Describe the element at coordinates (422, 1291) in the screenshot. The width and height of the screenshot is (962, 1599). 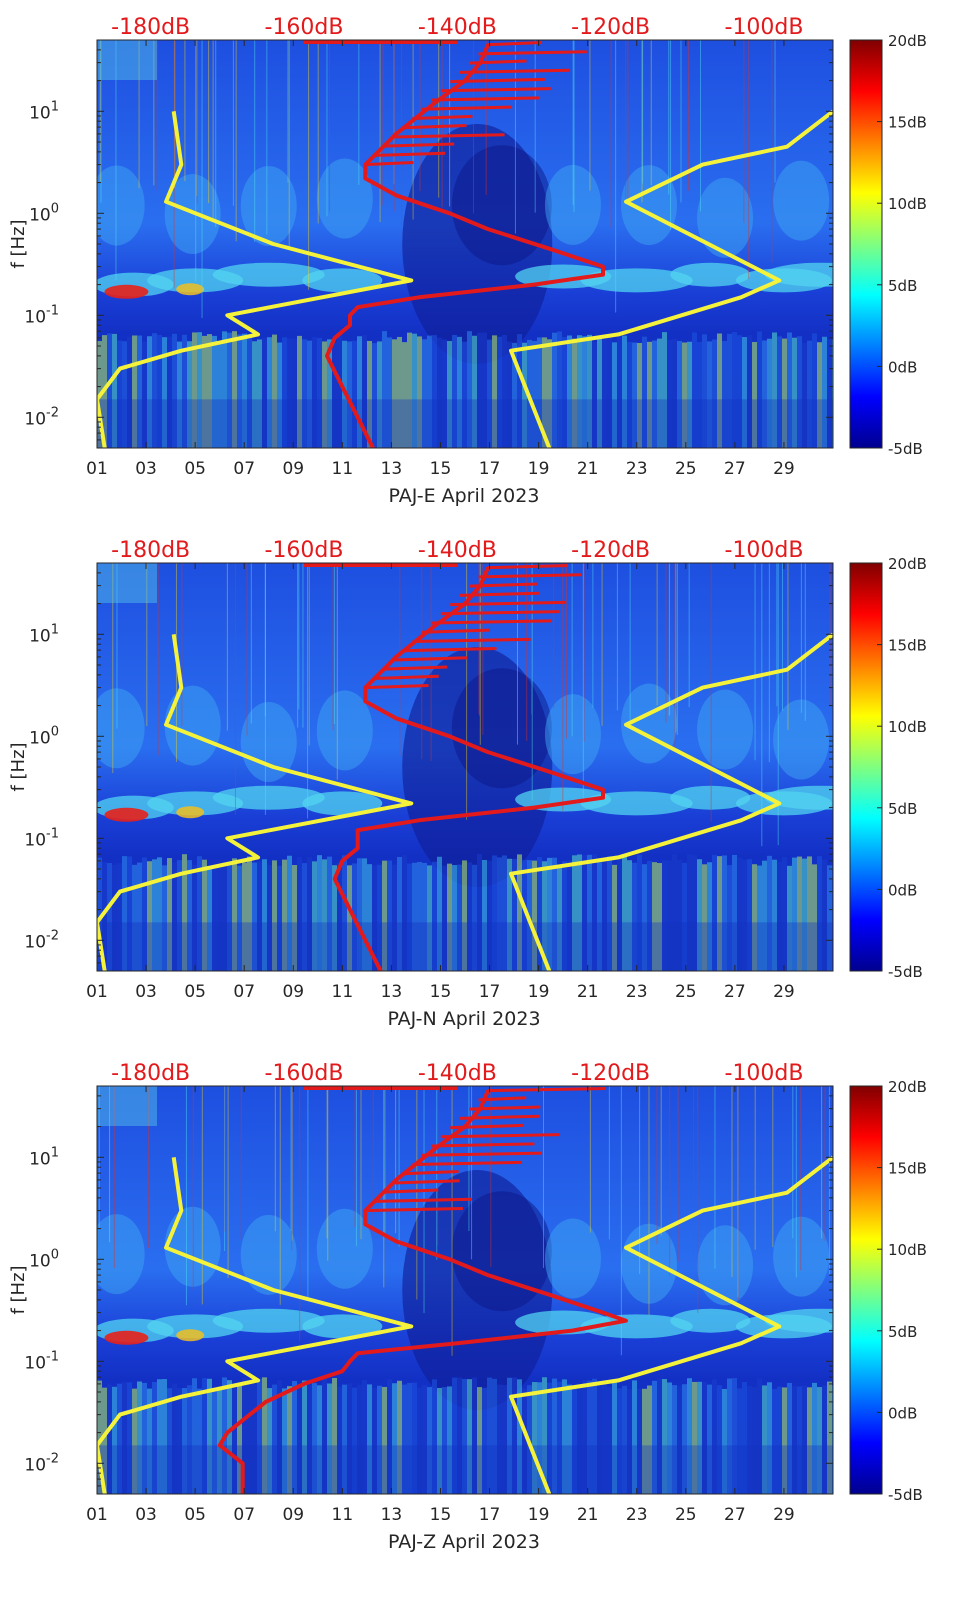
I see `red-psd-curve` at that location.